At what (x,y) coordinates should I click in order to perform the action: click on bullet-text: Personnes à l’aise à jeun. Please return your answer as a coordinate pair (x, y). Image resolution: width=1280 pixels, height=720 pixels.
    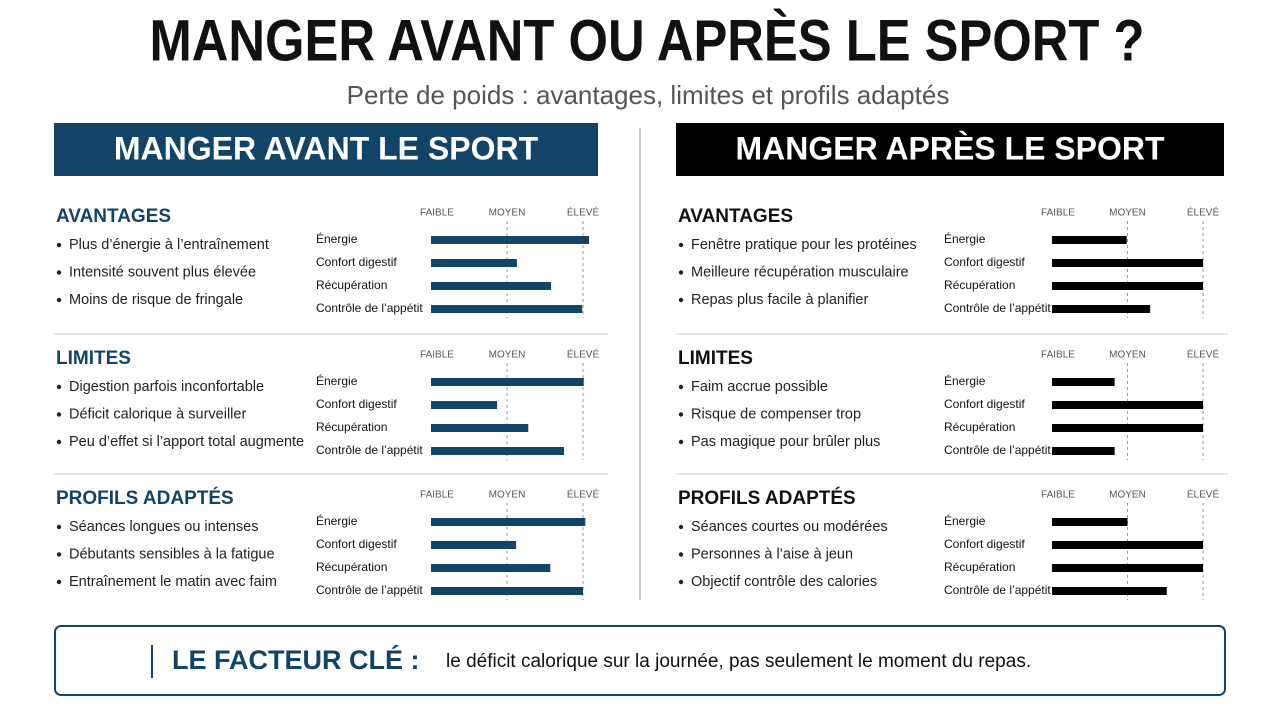
    Looking at the image, I should click on (772, 554).